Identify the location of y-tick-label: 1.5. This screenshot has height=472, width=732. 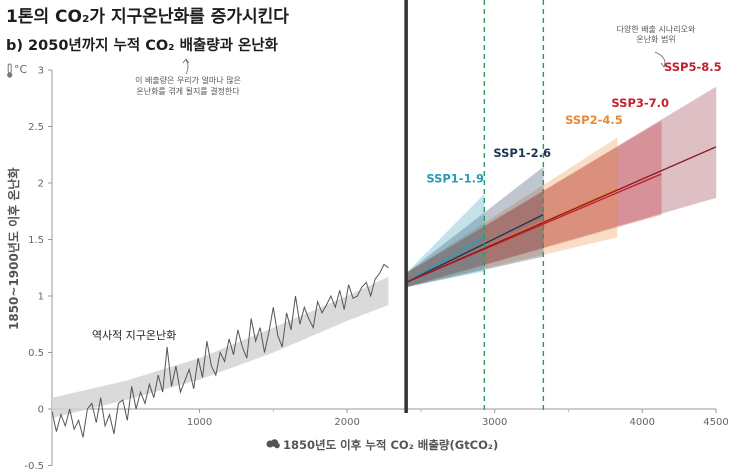
(36, 240).